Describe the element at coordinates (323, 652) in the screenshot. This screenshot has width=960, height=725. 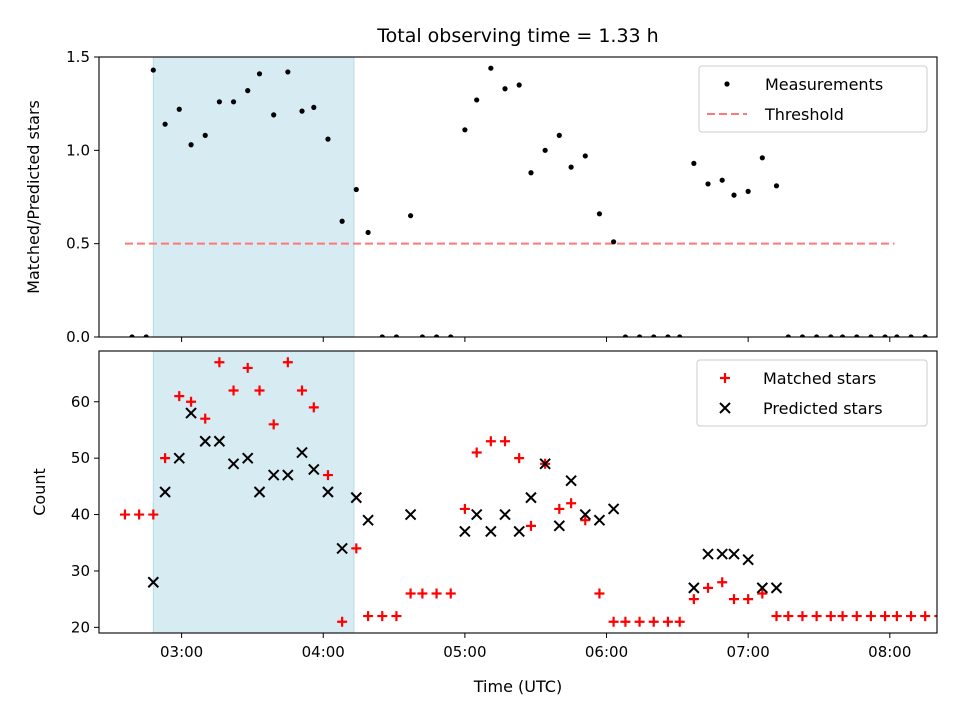
I see `x-tick-label: 04:00` at that location.